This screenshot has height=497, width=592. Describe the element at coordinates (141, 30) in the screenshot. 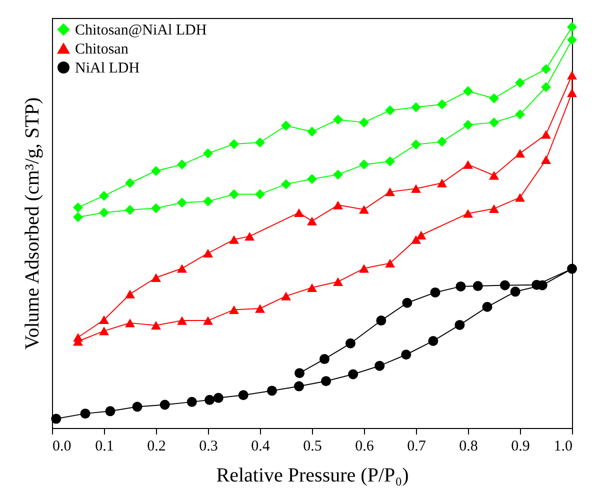

I see `legend-label: Chitosan@NiAl LDH` at that location.